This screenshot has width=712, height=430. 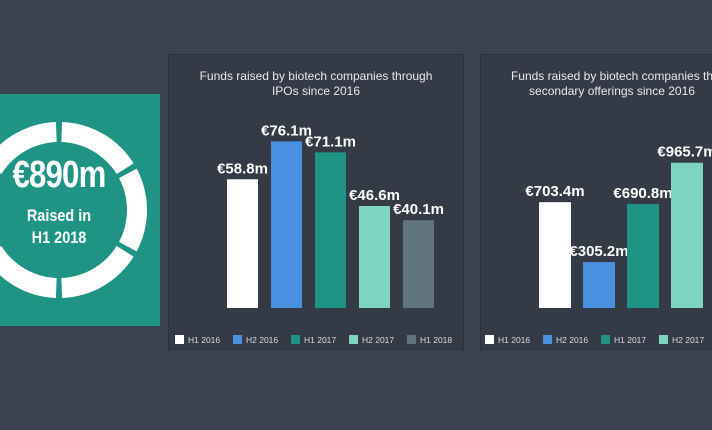 What do you see at coordinates (418, 209) in the screenshot?
I see `bar-value-label: €40.1m` at bounding box center [418, 209].